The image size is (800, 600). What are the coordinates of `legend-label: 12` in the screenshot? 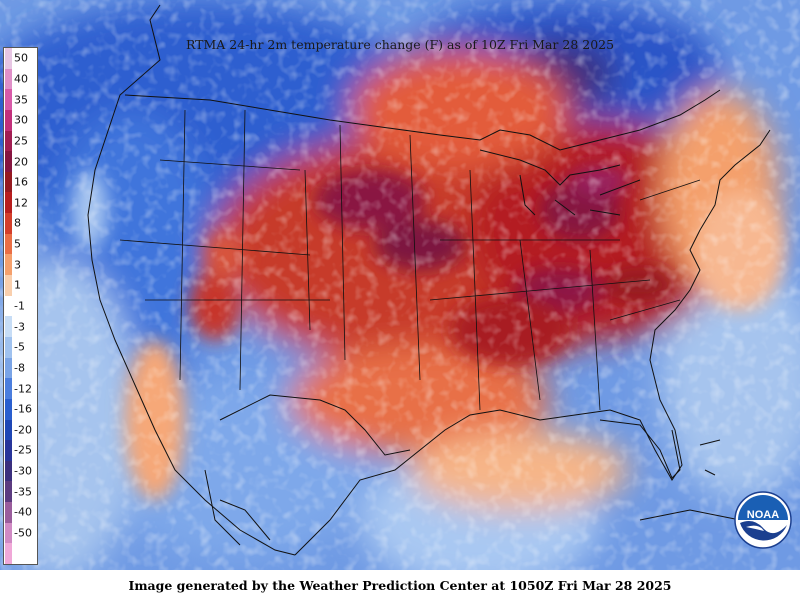 It's located at (21, 203).